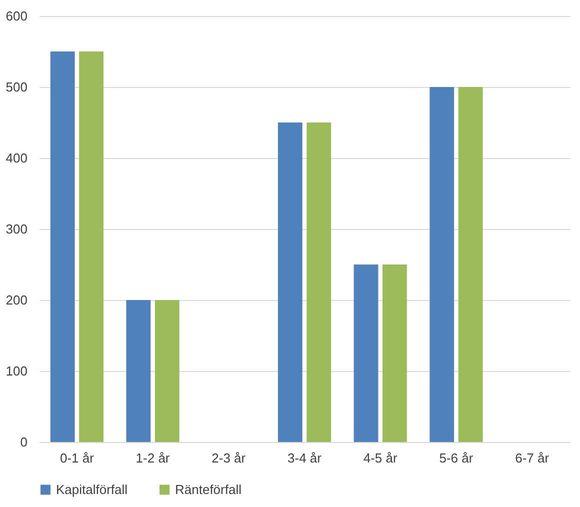  What do you see at coordinates (92, 489) in the screenshot?
I see `legend-label: Kapitalförfall` at bounding box center [92, 489].